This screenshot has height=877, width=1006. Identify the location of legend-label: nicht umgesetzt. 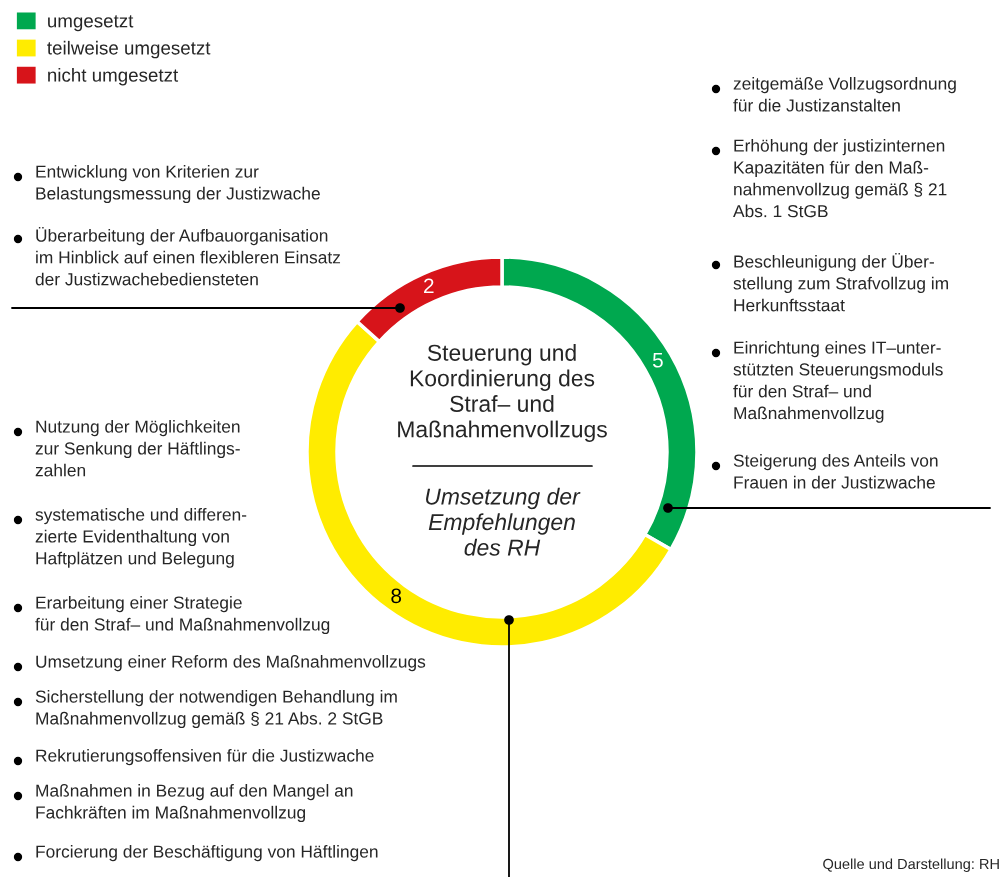
(113, 77).